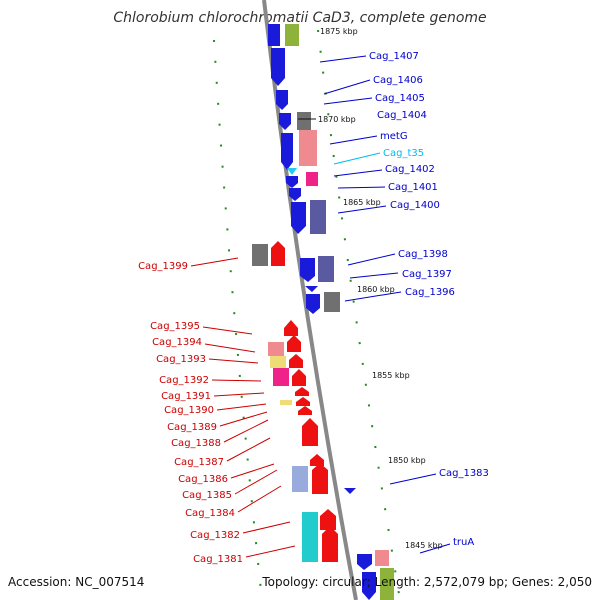  Describe the element at coordinates (192, 427) in the screenshot. I see `label-cag1389: Cag_1389` at that location.